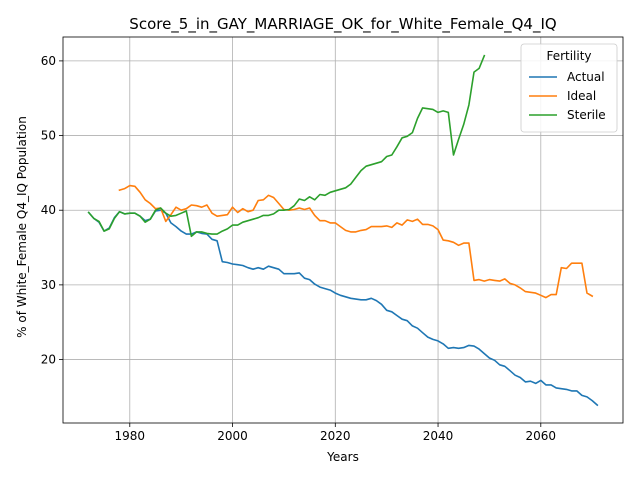  I want to click on x-axis-label: Years, so click(342, 457).